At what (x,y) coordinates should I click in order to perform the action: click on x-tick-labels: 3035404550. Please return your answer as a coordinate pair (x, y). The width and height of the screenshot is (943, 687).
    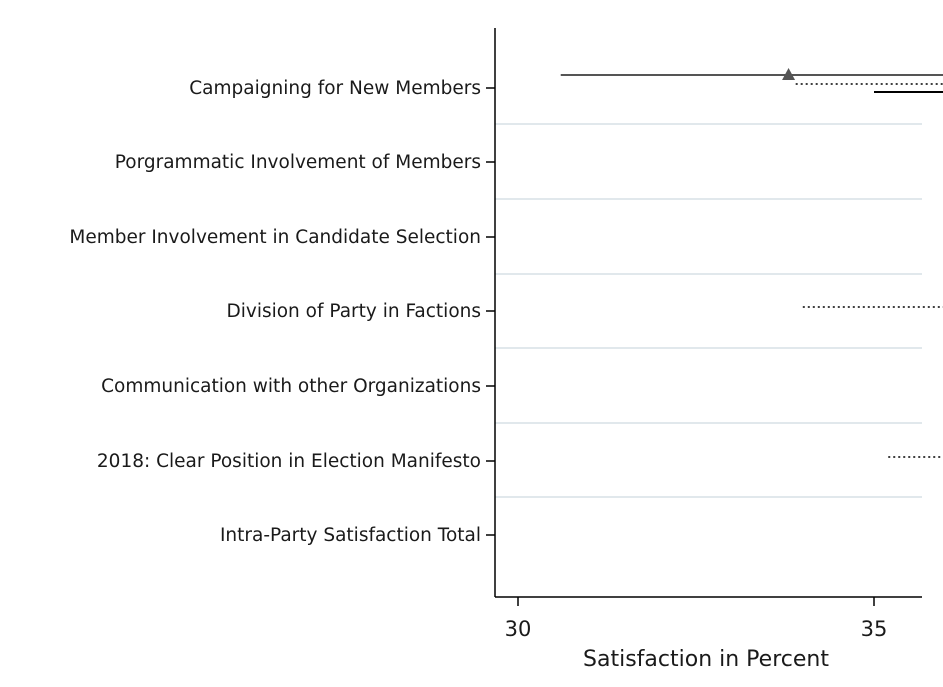
    Looking at the image, I should click on (696, 619).